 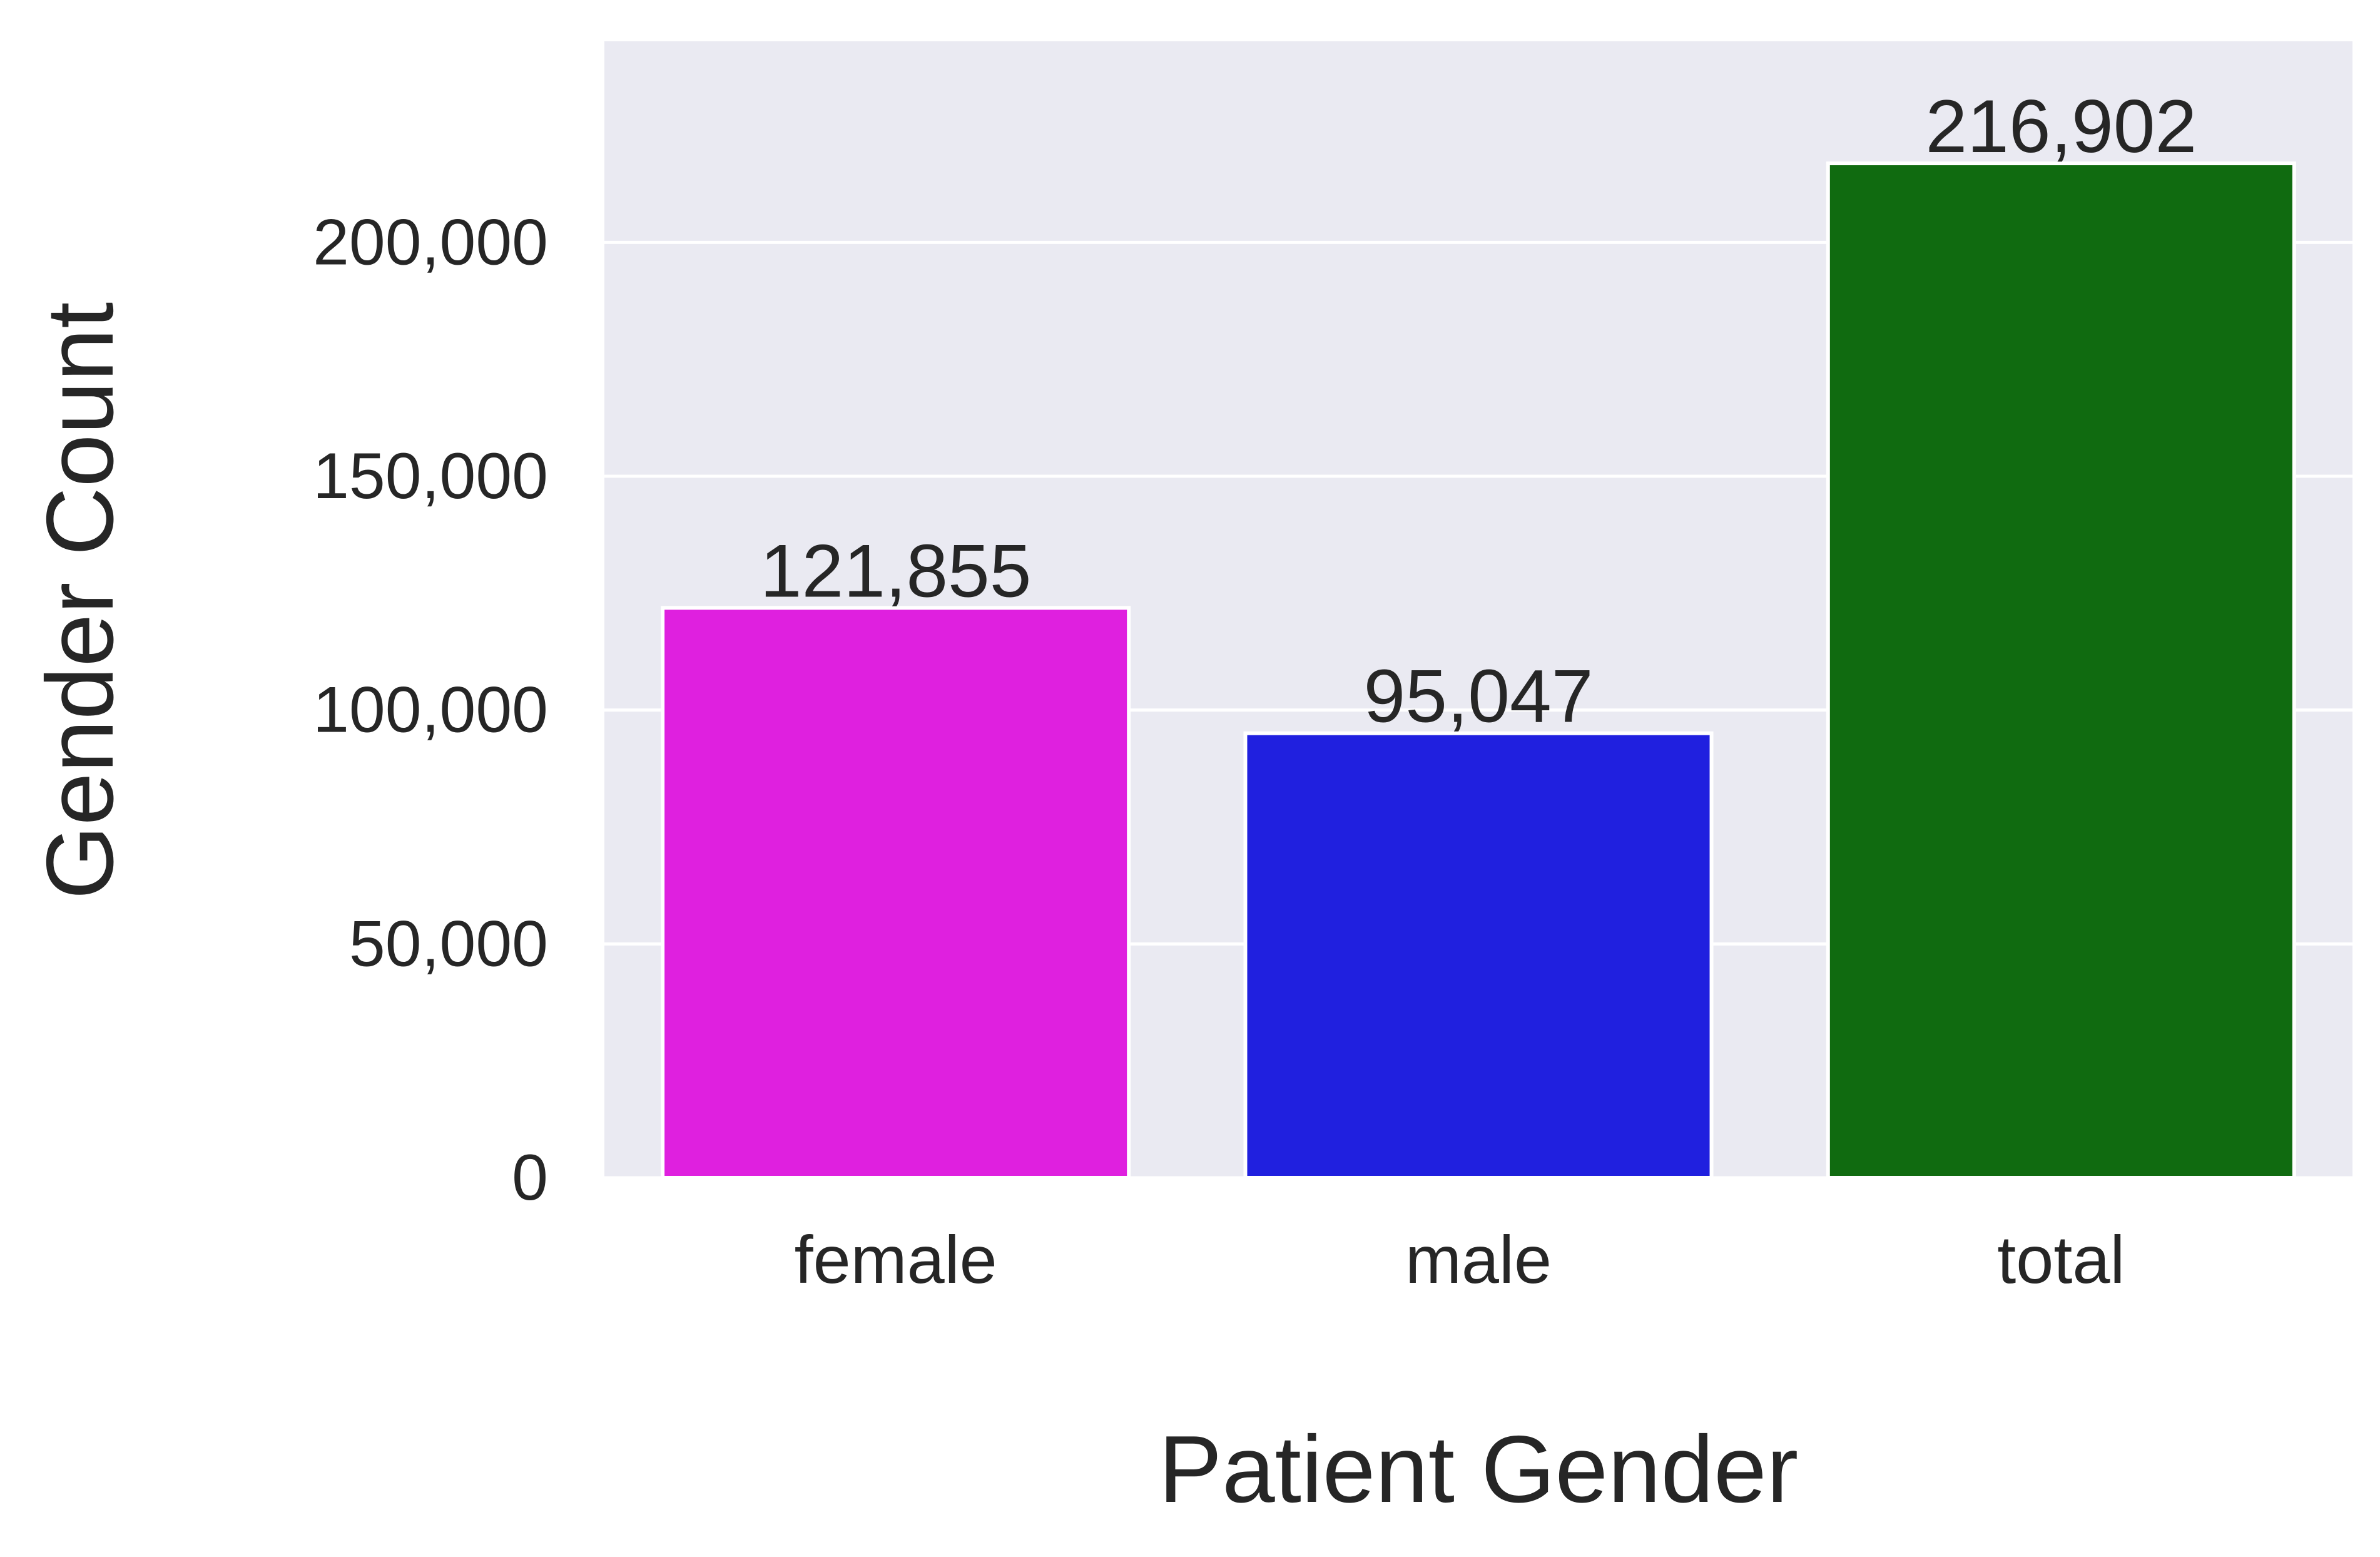 I want to click on x-tick-labels: female male total, so click(x=1460, y=1260).